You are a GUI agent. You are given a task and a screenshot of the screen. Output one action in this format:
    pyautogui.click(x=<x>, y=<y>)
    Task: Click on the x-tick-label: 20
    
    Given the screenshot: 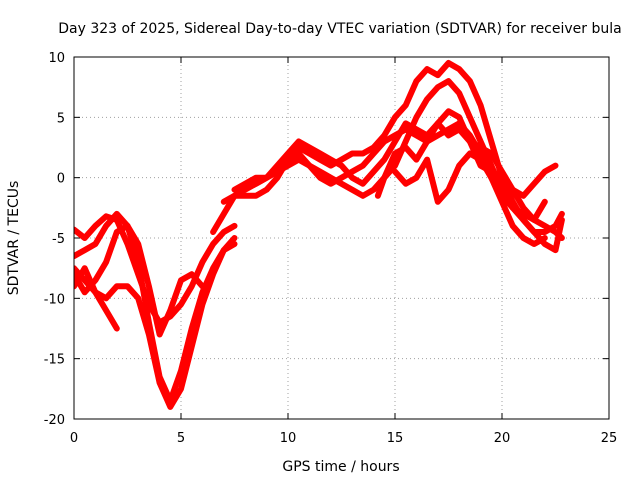 What is the action you would take?
    pyautogui.click(x=502, y=438)
    